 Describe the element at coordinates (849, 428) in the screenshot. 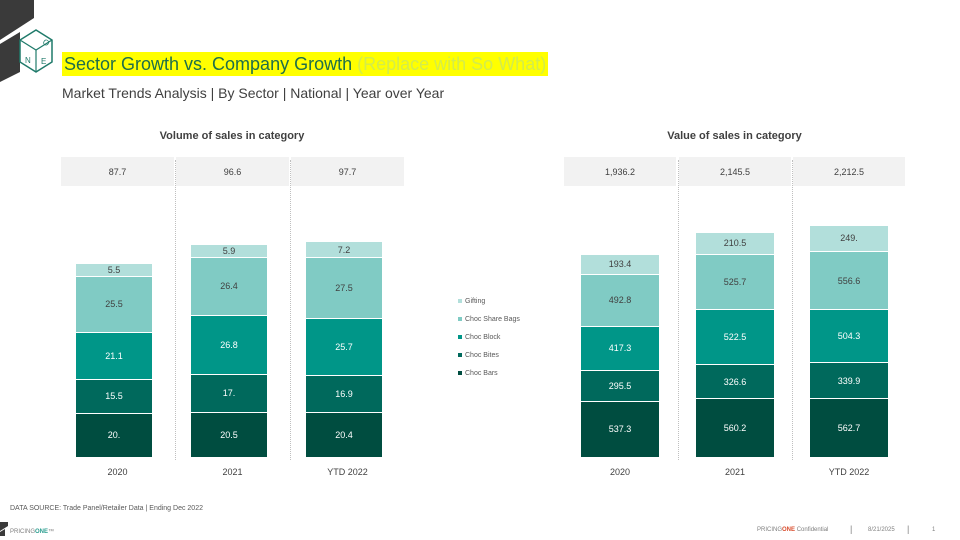

I see `value-bar-choc-bars-ytd-2022: 562.7` at that location.